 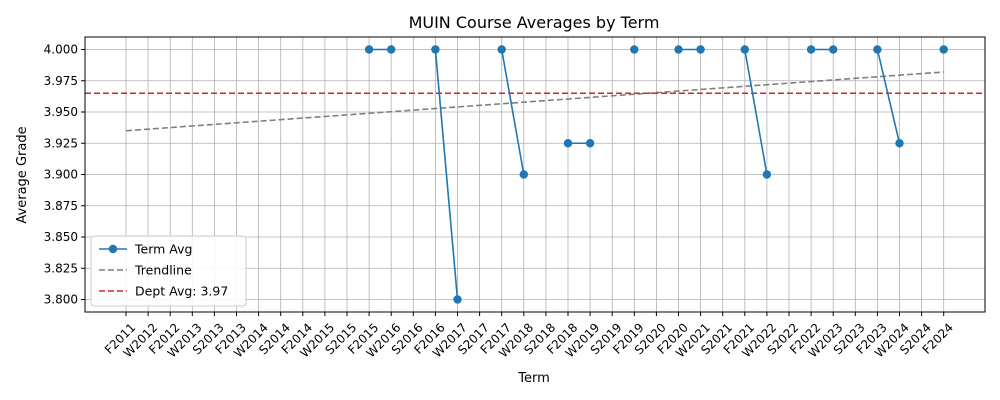 I want to click on legend-marker, so click(x=113, y=249).